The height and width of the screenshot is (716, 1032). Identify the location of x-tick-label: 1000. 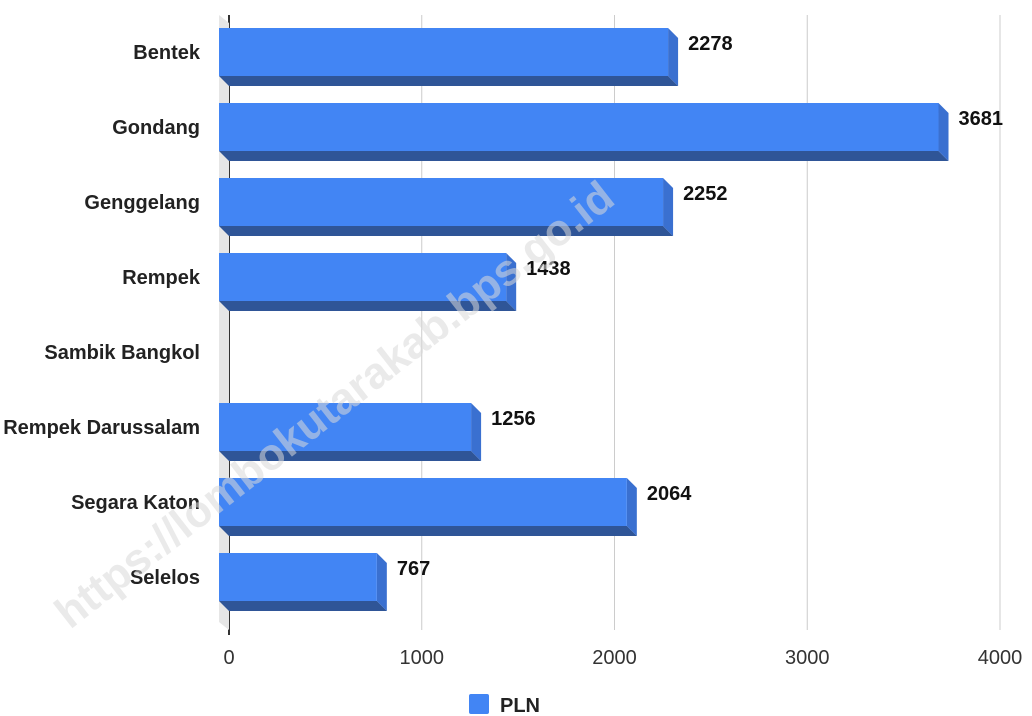
(422, 658).